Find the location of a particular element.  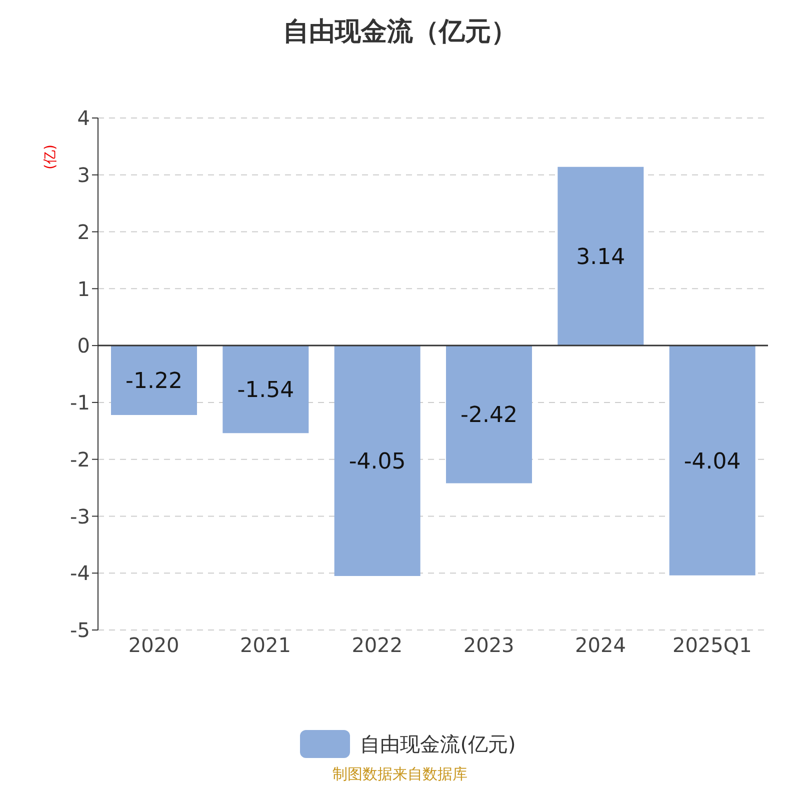

y-tick-label: -1 is located at coordinates (80, 402).